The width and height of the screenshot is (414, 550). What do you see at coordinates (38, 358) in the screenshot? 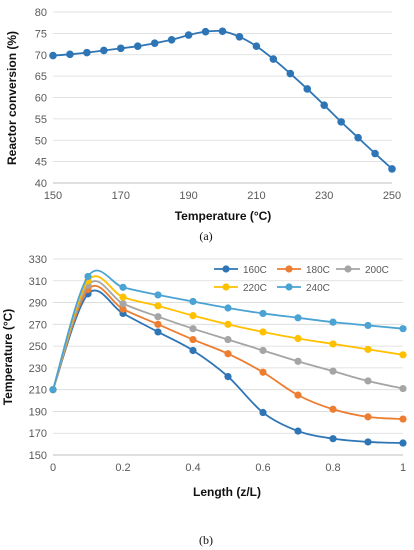
I see `panel-b-y-tick-labels: 150 170 190 210 230 250 270 290 310 330` at bounding box center [38, 358].